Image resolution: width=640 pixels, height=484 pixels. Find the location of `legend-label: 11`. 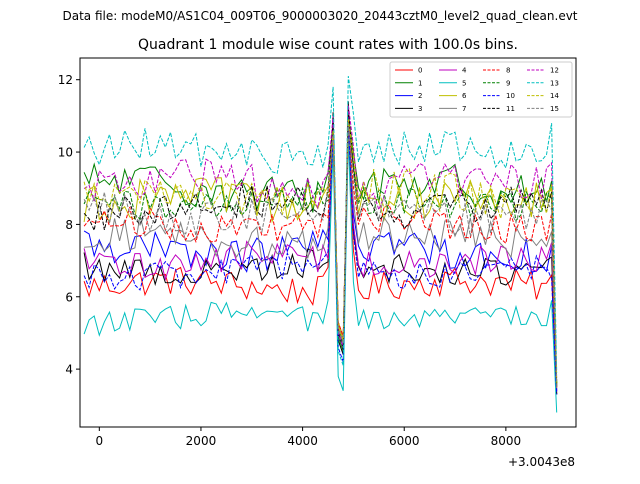

legend-label: 11 is located at coordinates (510, 109).